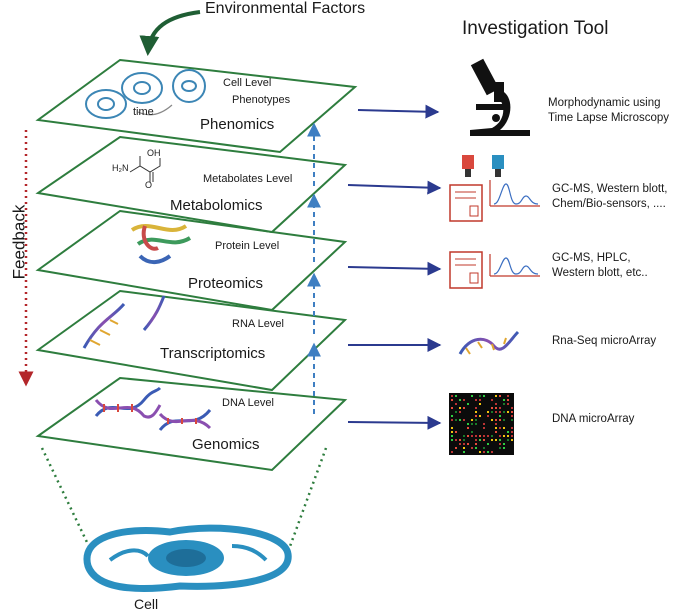 This screenshot has height=615, width=685. I want to click on plane-phenomics, so click(196, 106).